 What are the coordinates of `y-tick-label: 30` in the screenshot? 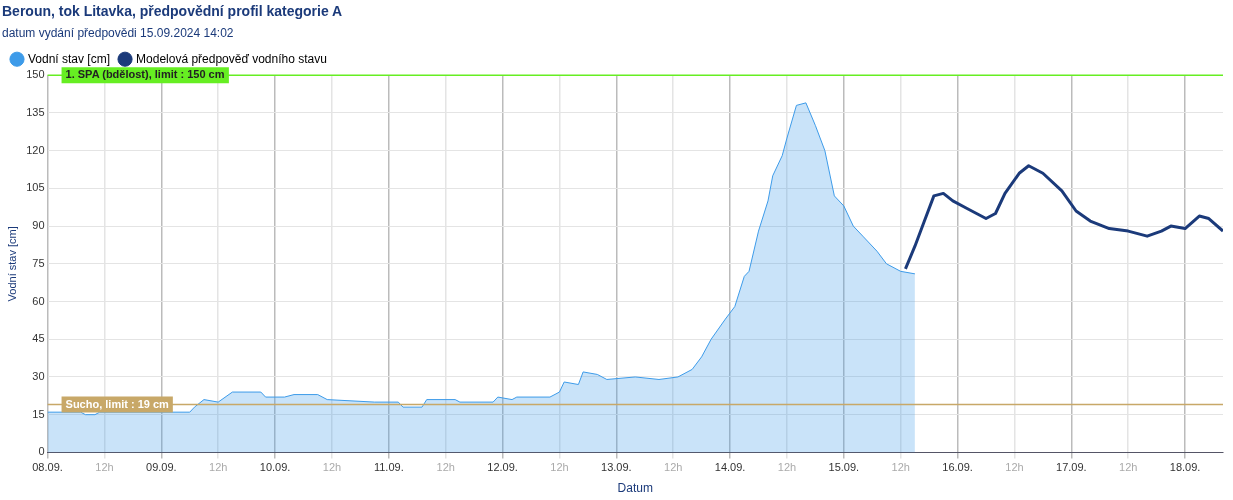 It's located at (38, 375).